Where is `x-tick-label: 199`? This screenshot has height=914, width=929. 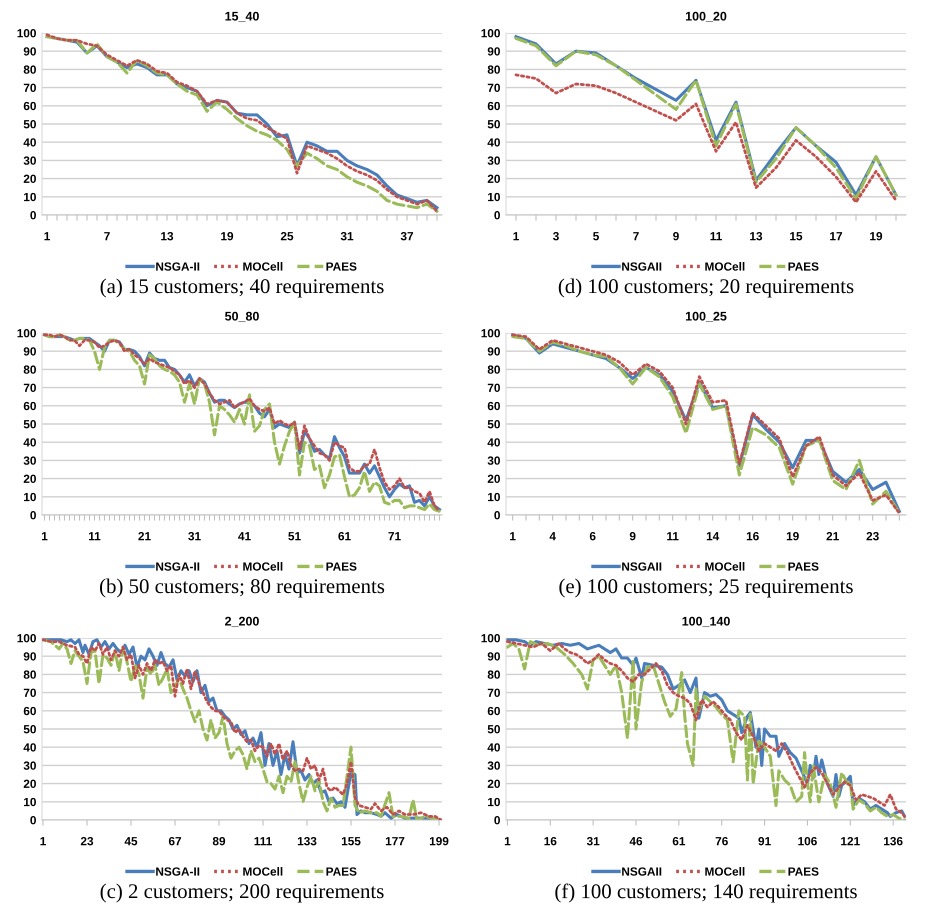 x-tick-label: 199 is located at coordinates (439, 841).